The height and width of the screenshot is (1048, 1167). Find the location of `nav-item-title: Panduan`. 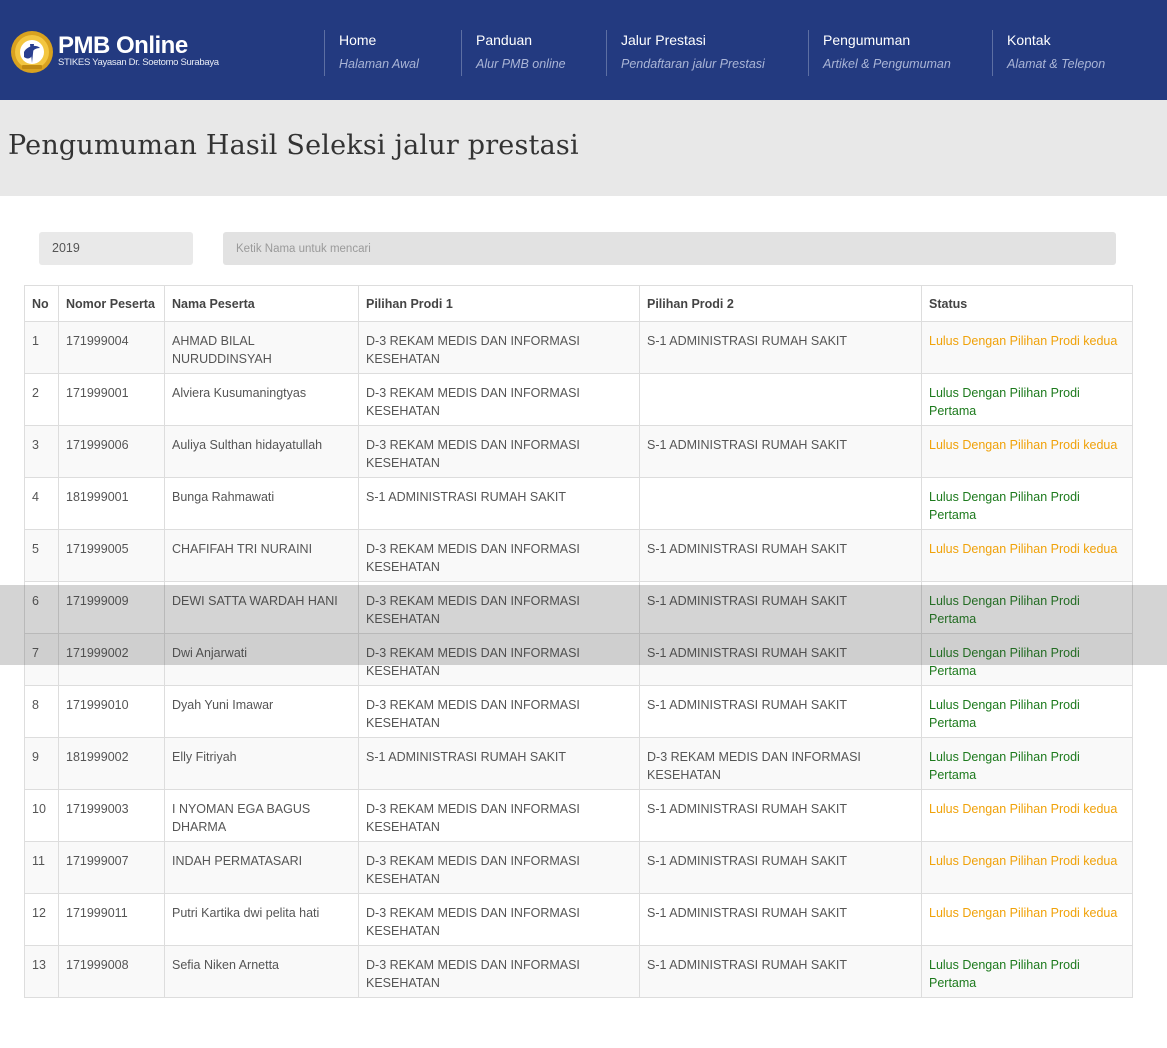

nav-item-title: Panduan is located at coordinates (504, 40).